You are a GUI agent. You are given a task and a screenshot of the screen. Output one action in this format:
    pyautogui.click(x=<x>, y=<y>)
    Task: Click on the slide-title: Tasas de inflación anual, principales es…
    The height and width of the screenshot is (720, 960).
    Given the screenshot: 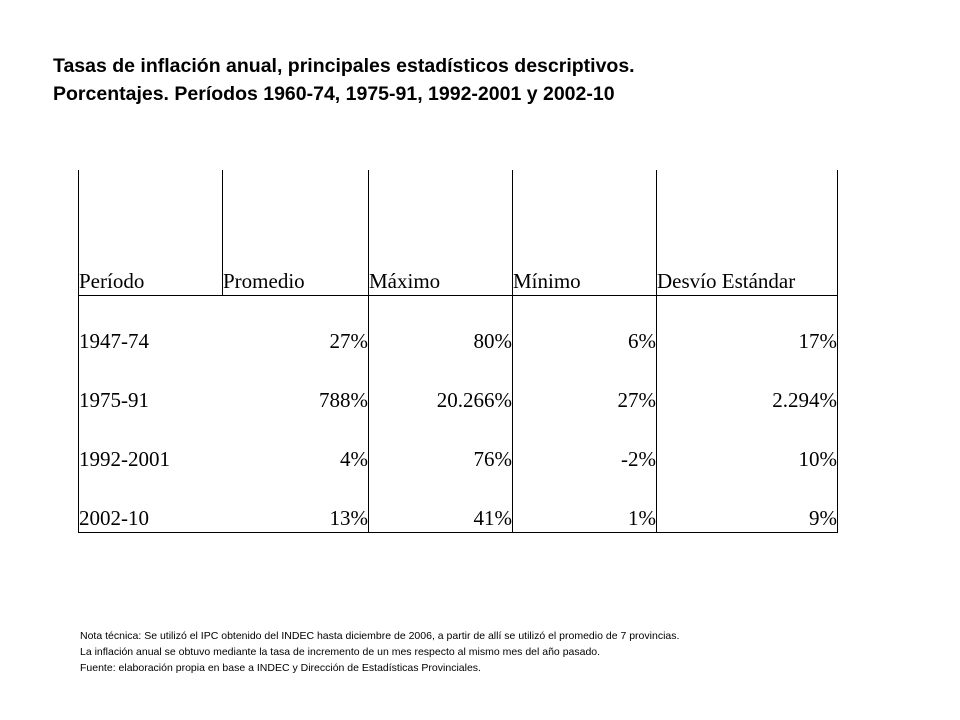 What is the action you would take?
    pyautogui.click(x=483, y=80)
    